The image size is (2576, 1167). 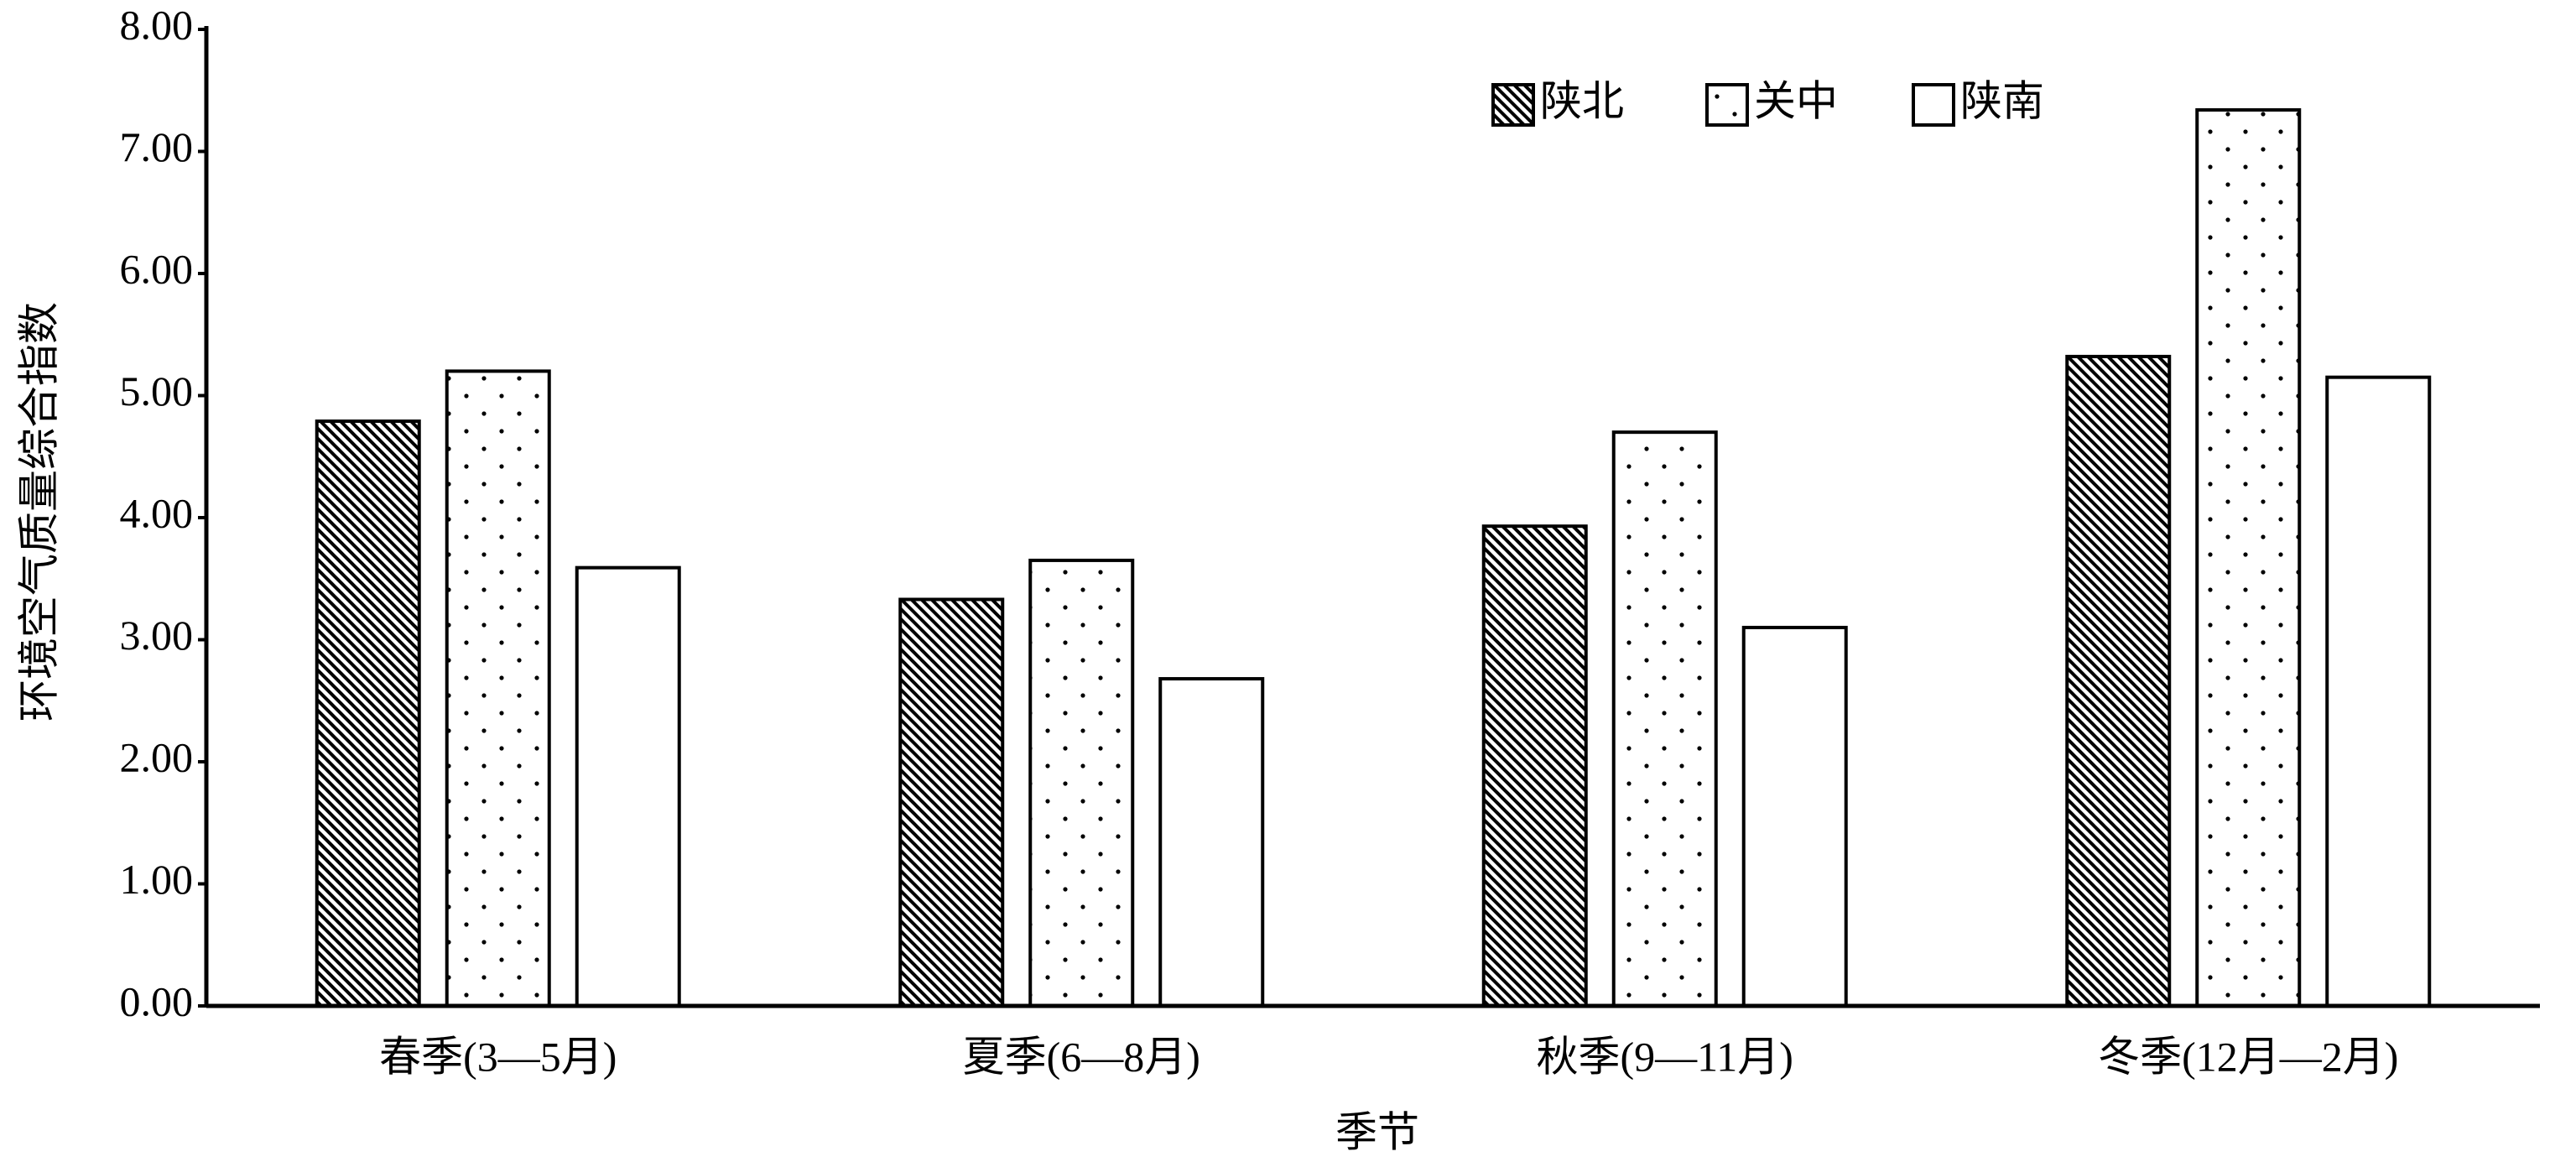 What do you see at coordinates (2002, 101) in the screenshot?
I see `legend-label: 陕南` at bounding box center [2002, 101].